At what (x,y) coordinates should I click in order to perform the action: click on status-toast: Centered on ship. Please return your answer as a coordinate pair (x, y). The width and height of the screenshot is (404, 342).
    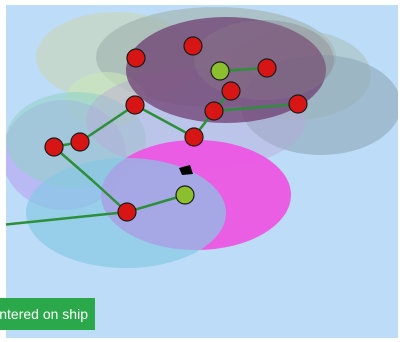
    Looking at the image, I should click on (47, 314).